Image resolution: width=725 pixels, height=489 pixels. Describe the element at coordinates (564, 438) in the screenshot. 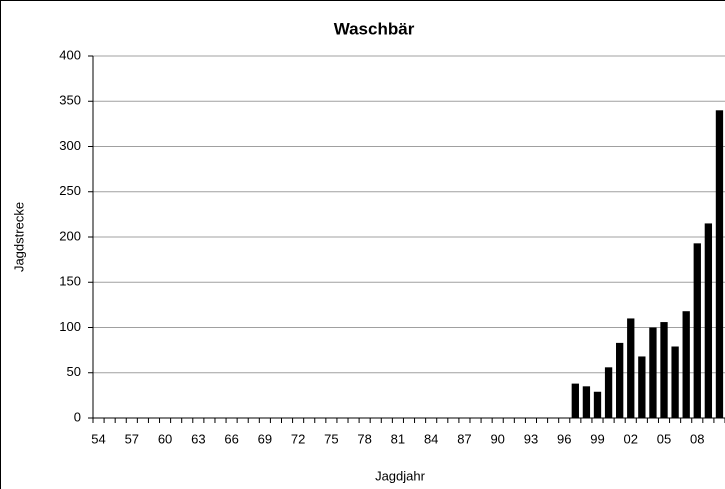

I see `x-tick-label: 96` at that location.